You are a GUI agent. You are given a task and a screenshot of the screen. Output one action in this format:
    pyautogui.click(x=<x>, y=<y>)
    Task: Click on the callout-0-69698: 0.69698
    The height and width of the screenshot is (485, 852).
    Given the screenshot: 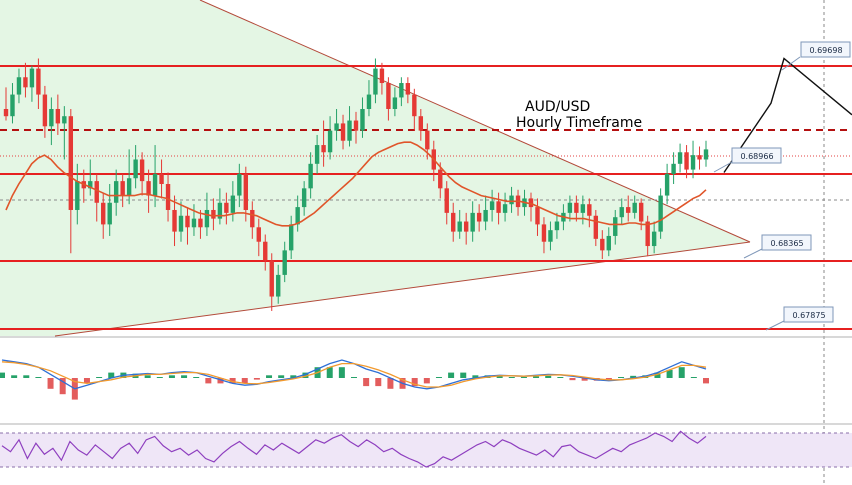 What is the action you would take?
    pyautogui.click(x=825, y=49)
    